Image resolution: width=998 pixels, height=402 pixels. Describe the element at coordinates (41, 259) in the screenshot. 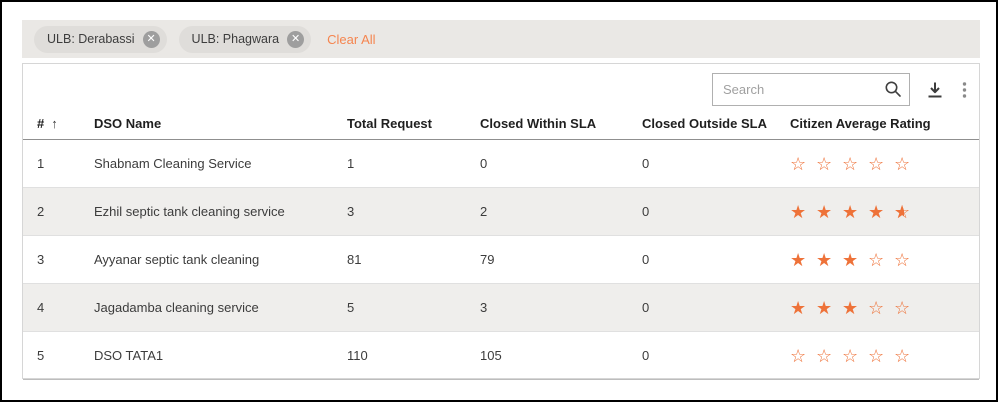

I see `cell-index: 3` at that location.